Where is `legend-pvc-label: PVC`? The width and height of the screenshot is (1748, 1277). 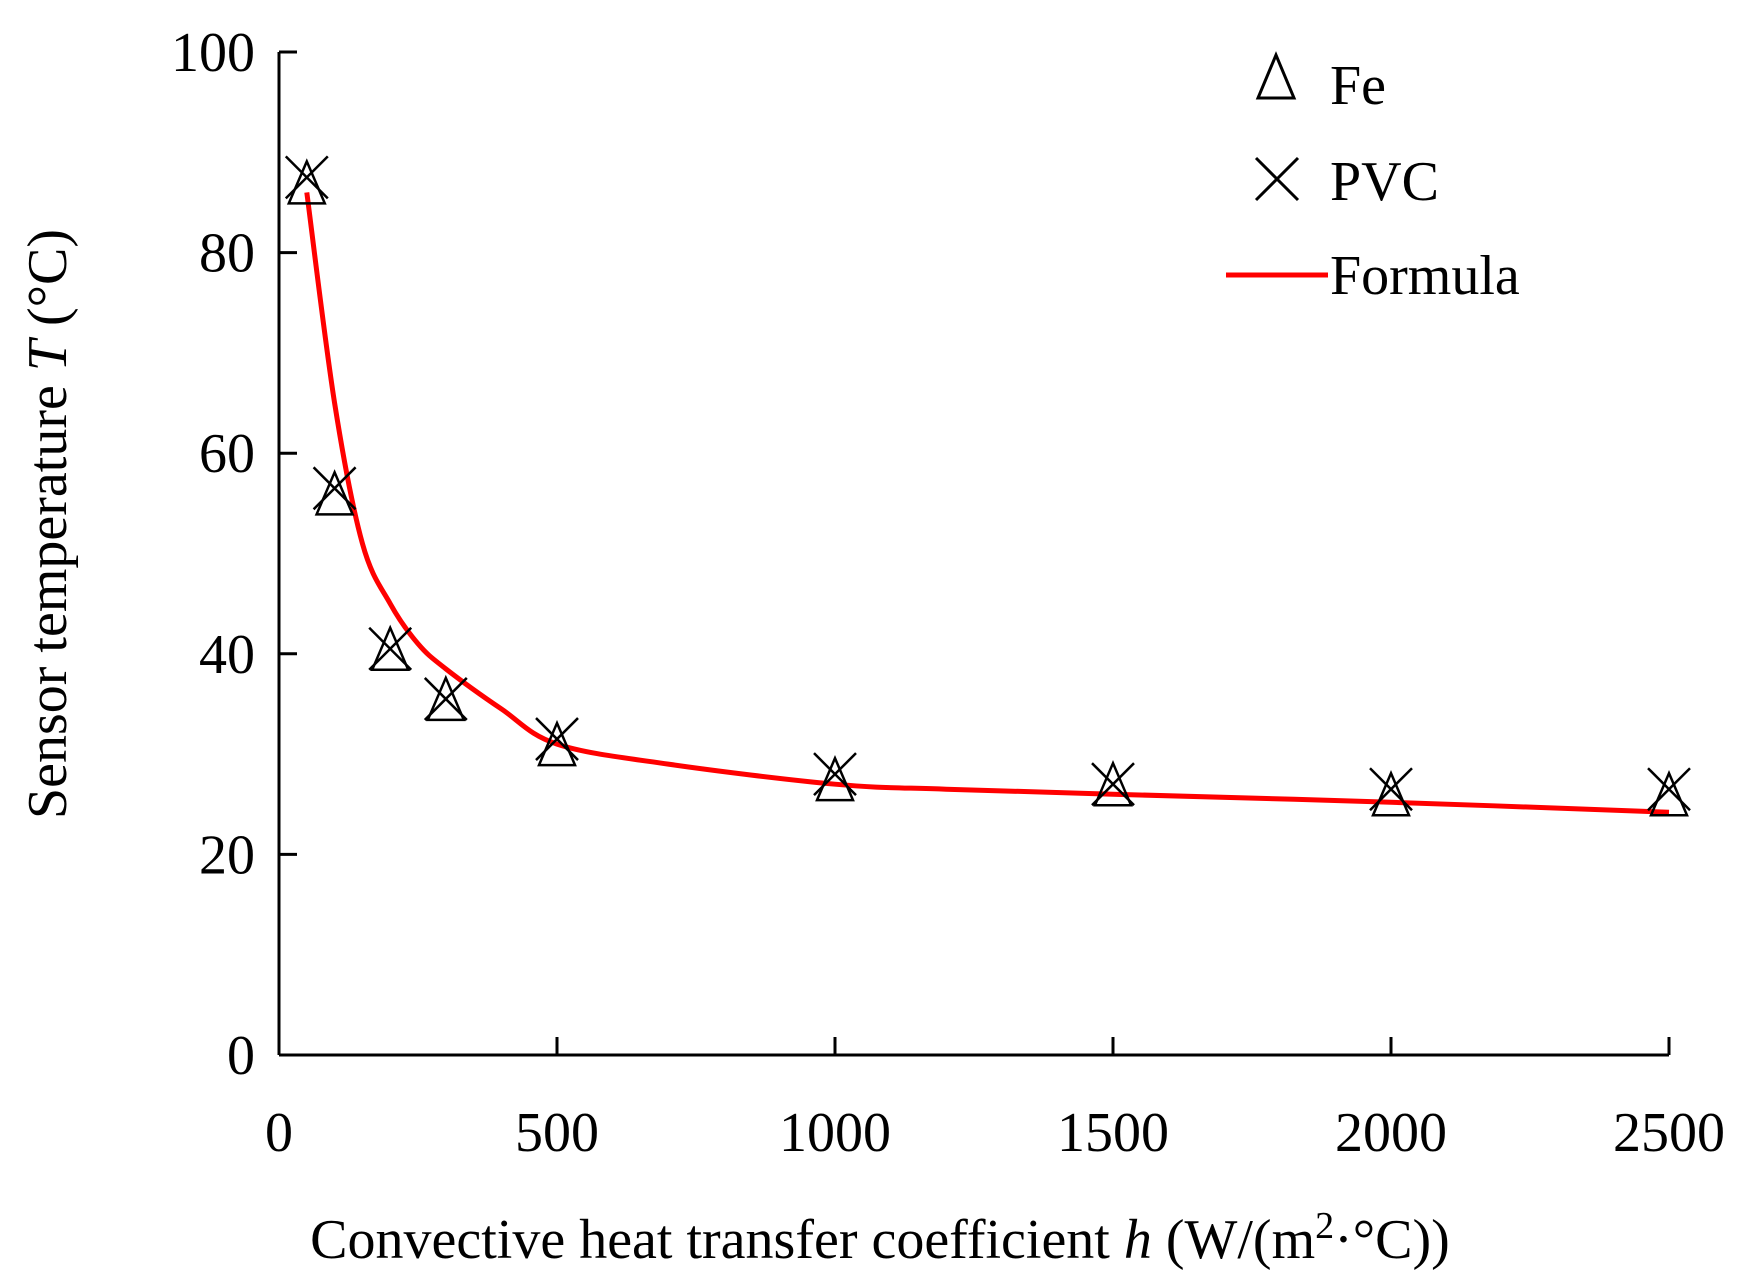 legend-pvc-label: PVC is located at coordinates (1384, 182).